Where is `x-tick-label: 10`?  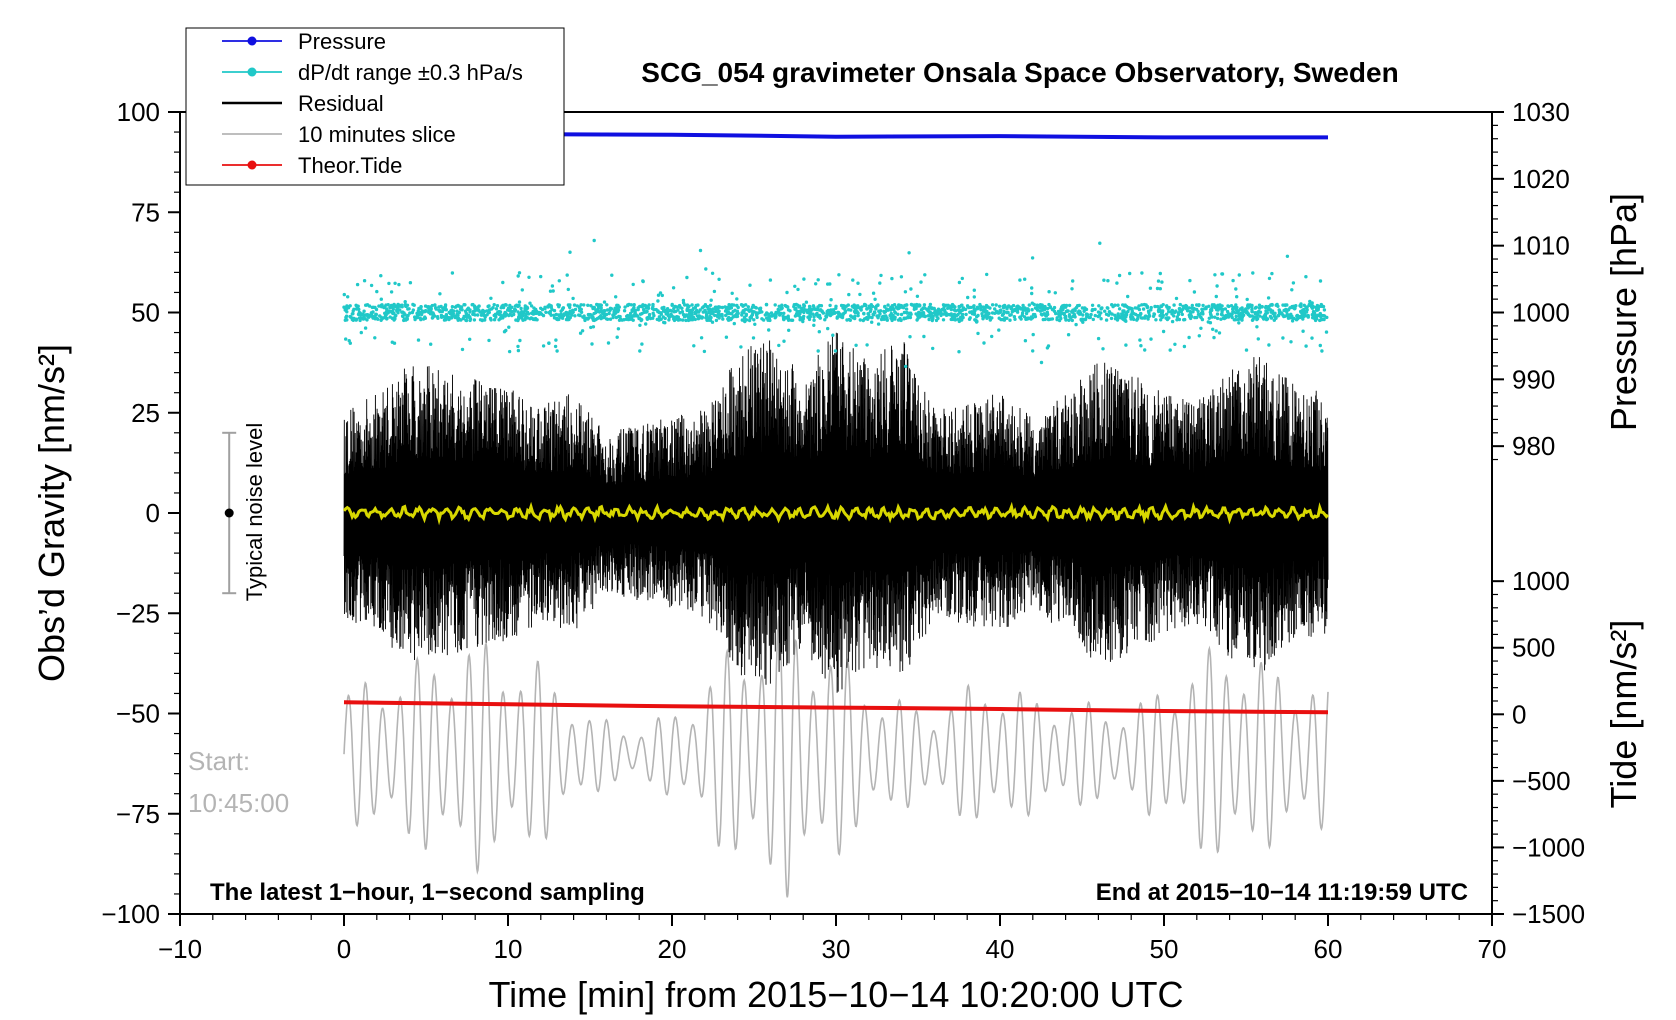 x-tick-label: 10 is located at coordinates (508, 949).